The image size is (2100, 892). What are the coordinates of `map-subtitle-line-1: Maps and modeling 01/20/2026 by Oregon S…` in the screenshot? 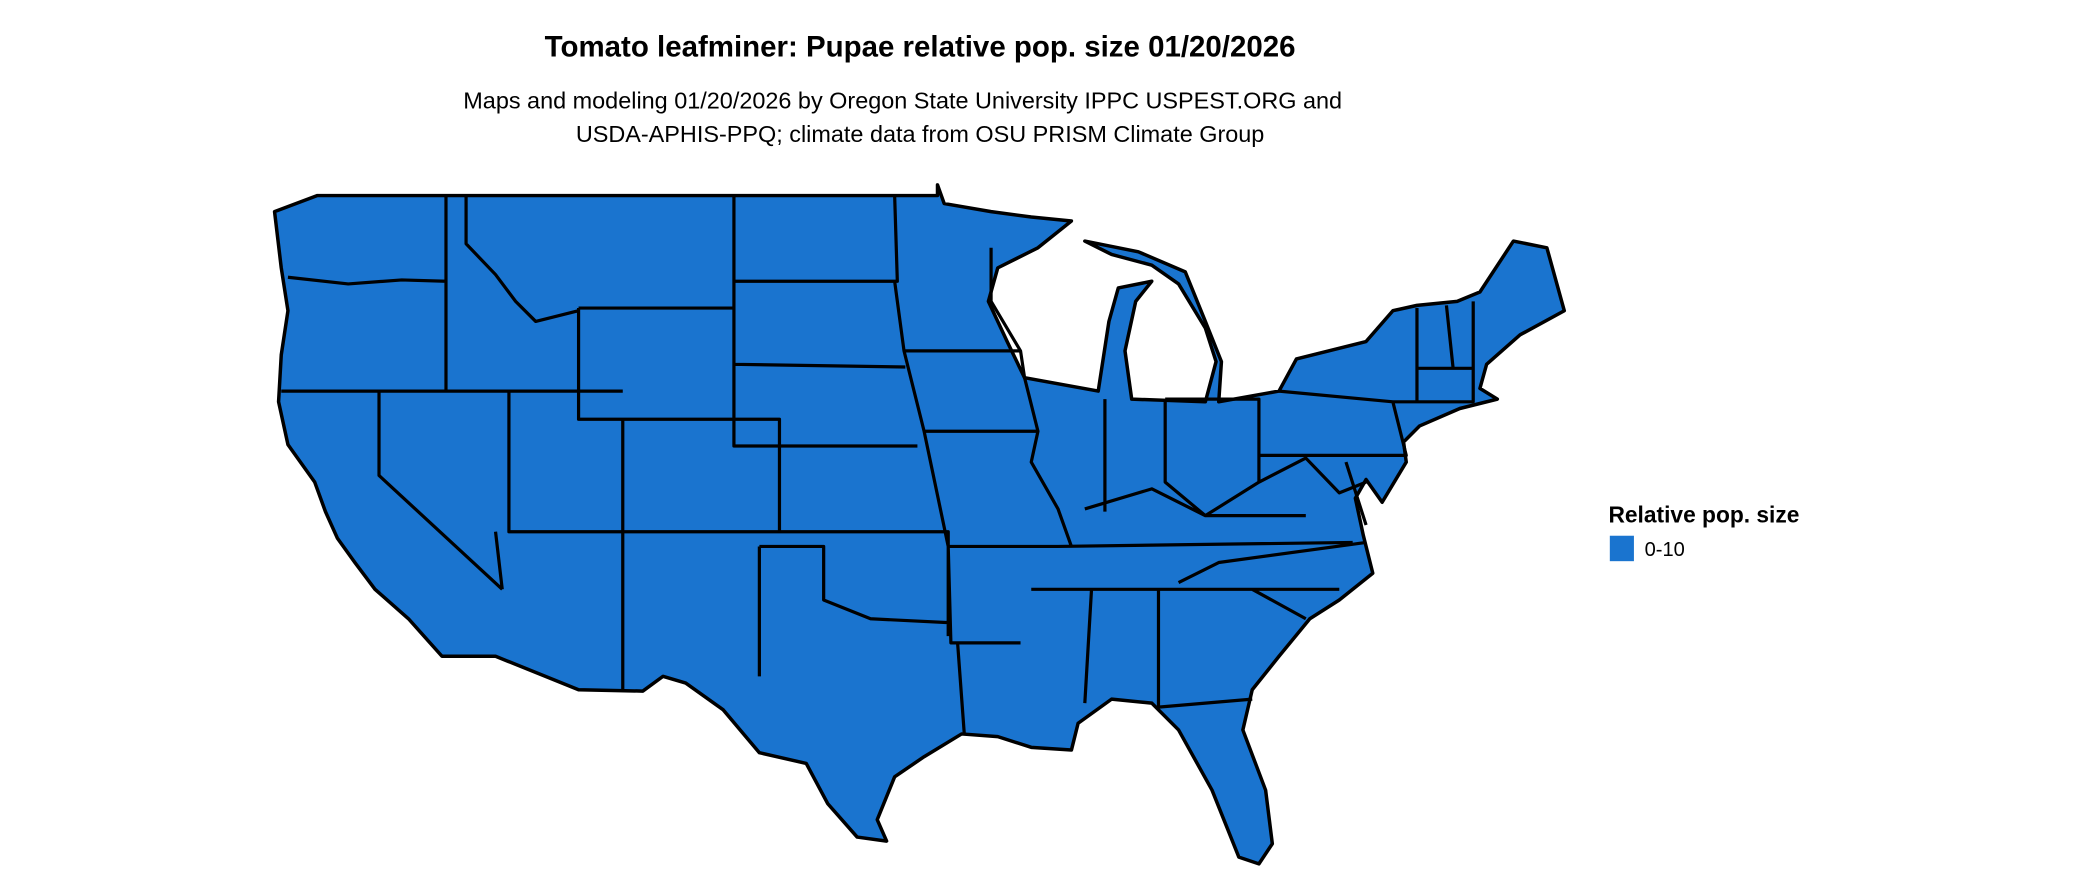 It's located at (902, 101).